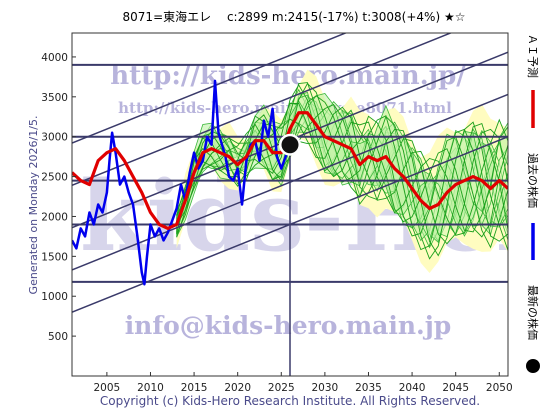 The width and height of the screenshot is (560, 420). Describe the element at coordinates (54, 98) in the screenshot. I see `y-tick-label: 3500` at that location.